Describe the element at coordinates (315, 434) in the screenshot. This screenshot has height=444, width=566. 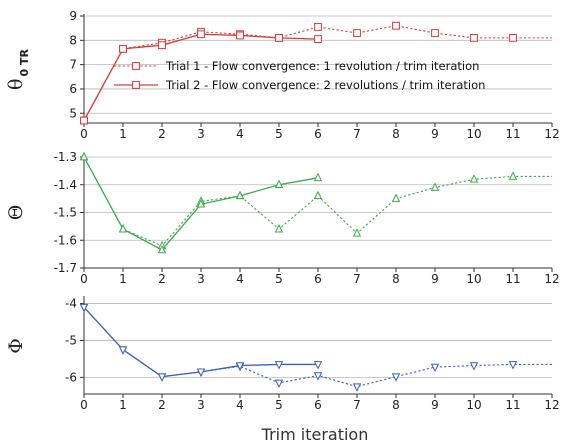
I see `x-axis-label: Trim iteration` at that location.